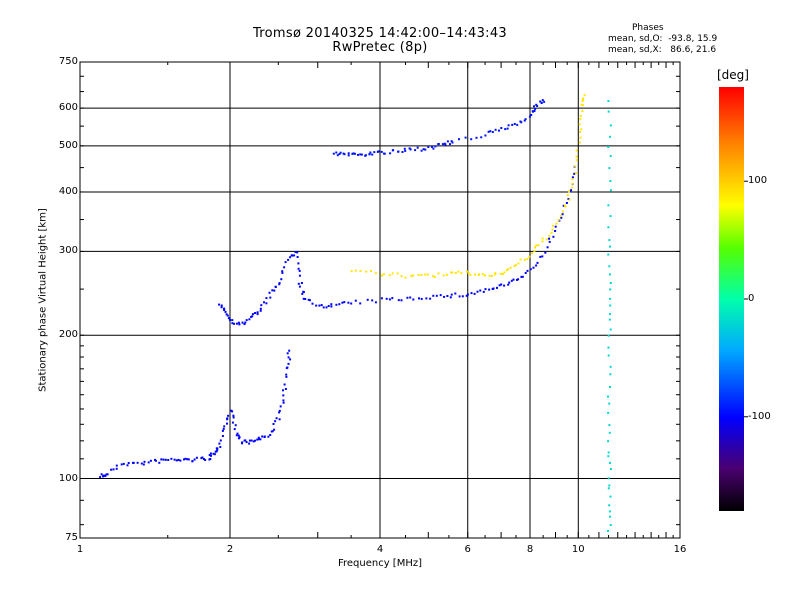 The width and height of the screenshot is (800, 600). What do you see at coordinates (663, 39) in the screenshot?
I see `phase-stat-o: mean, sd,O: -93.8, 15.9` at bounding box center [663, 39].